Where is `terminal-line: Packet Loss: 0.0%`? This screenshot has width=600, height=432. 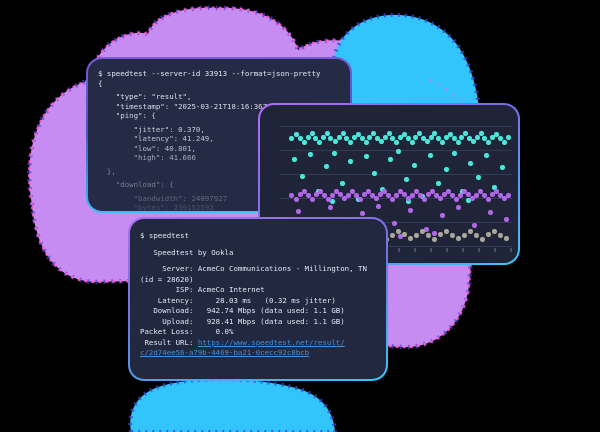 terminal-line: Packet Loss: 0.0% is located at coordinates (187, 331).